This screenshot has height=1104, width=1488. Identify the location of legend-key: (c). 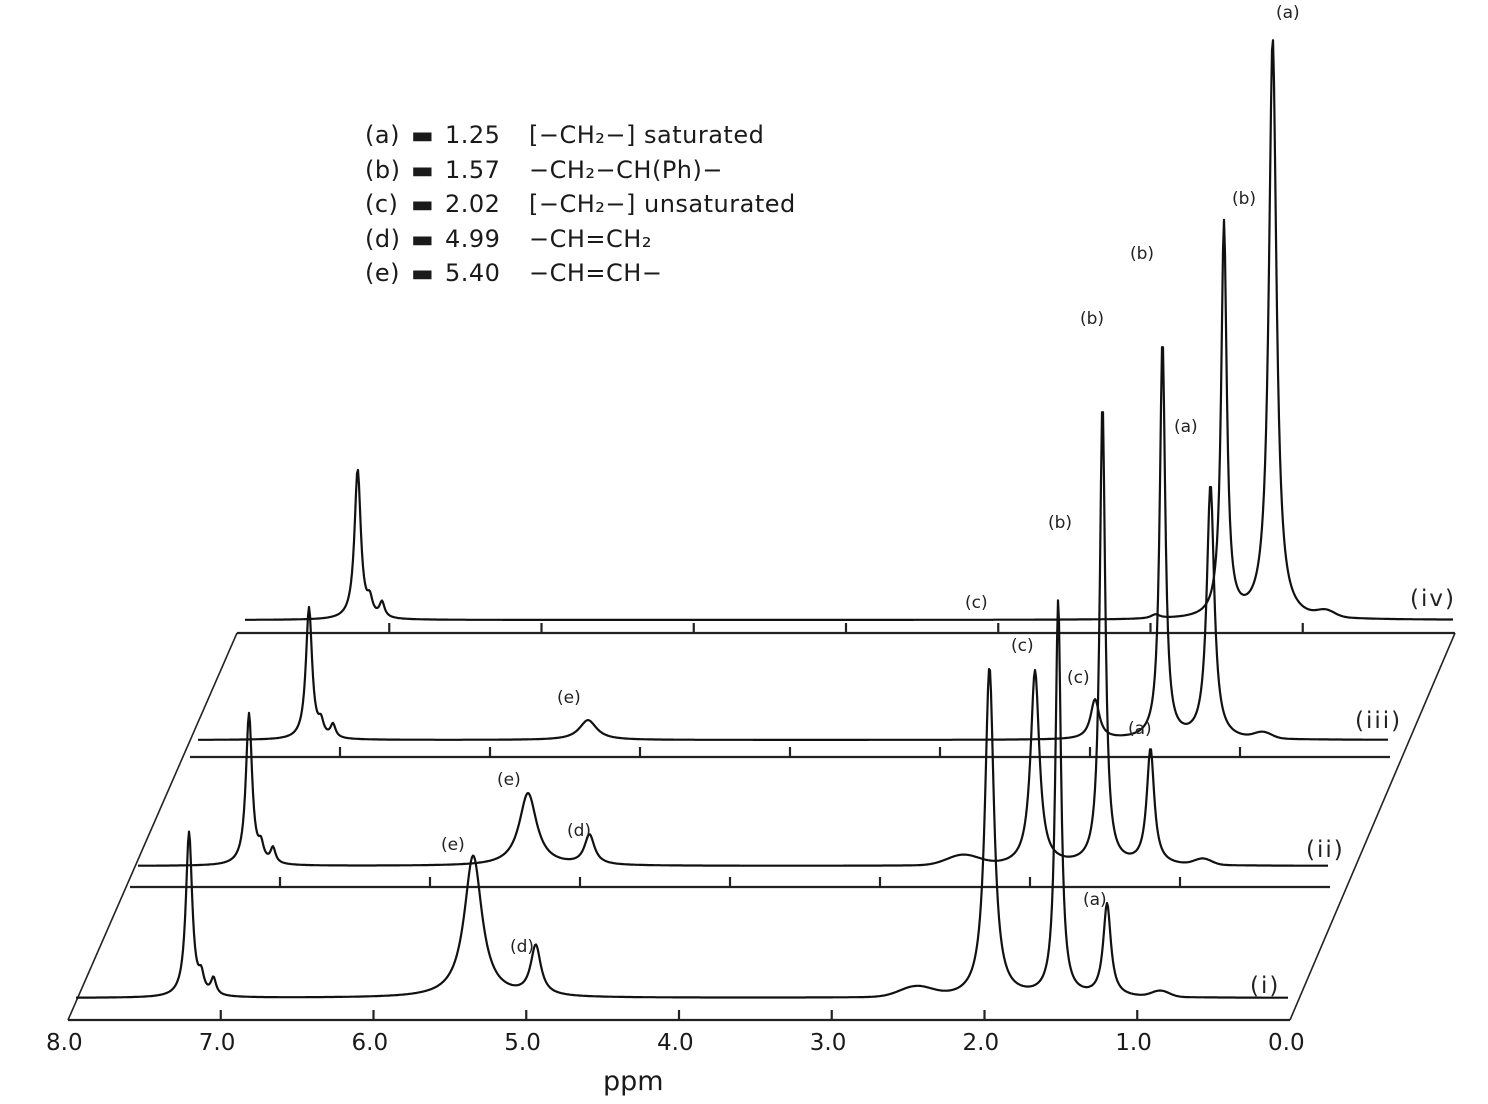
(382, 204).